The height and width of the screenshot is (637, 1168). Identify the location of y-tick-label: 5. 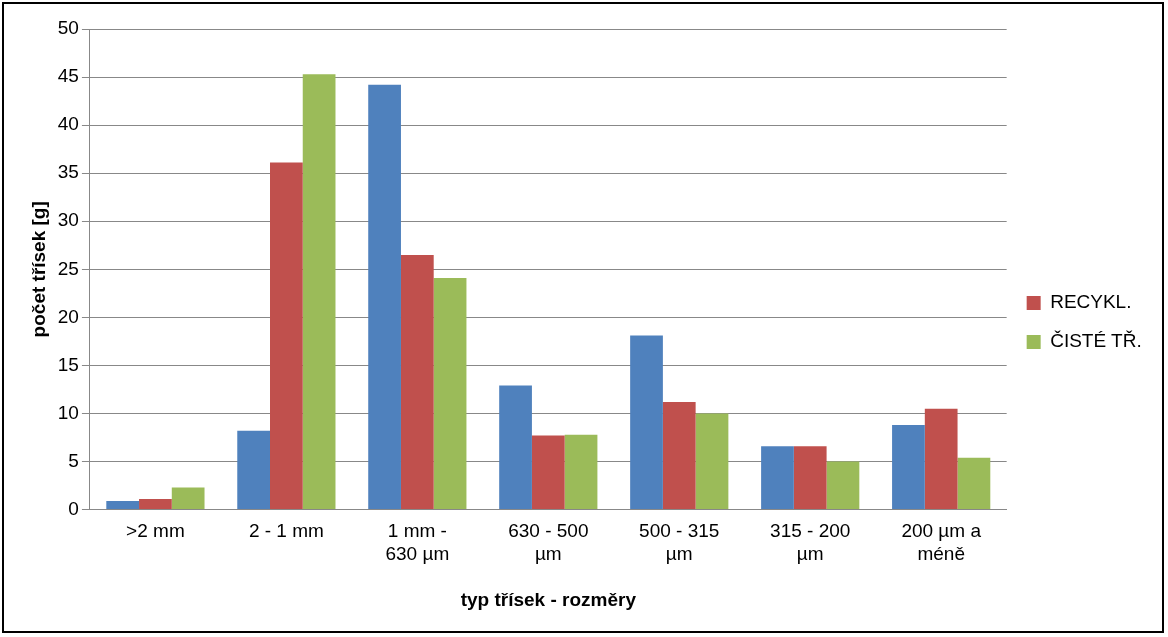
(73, 460).